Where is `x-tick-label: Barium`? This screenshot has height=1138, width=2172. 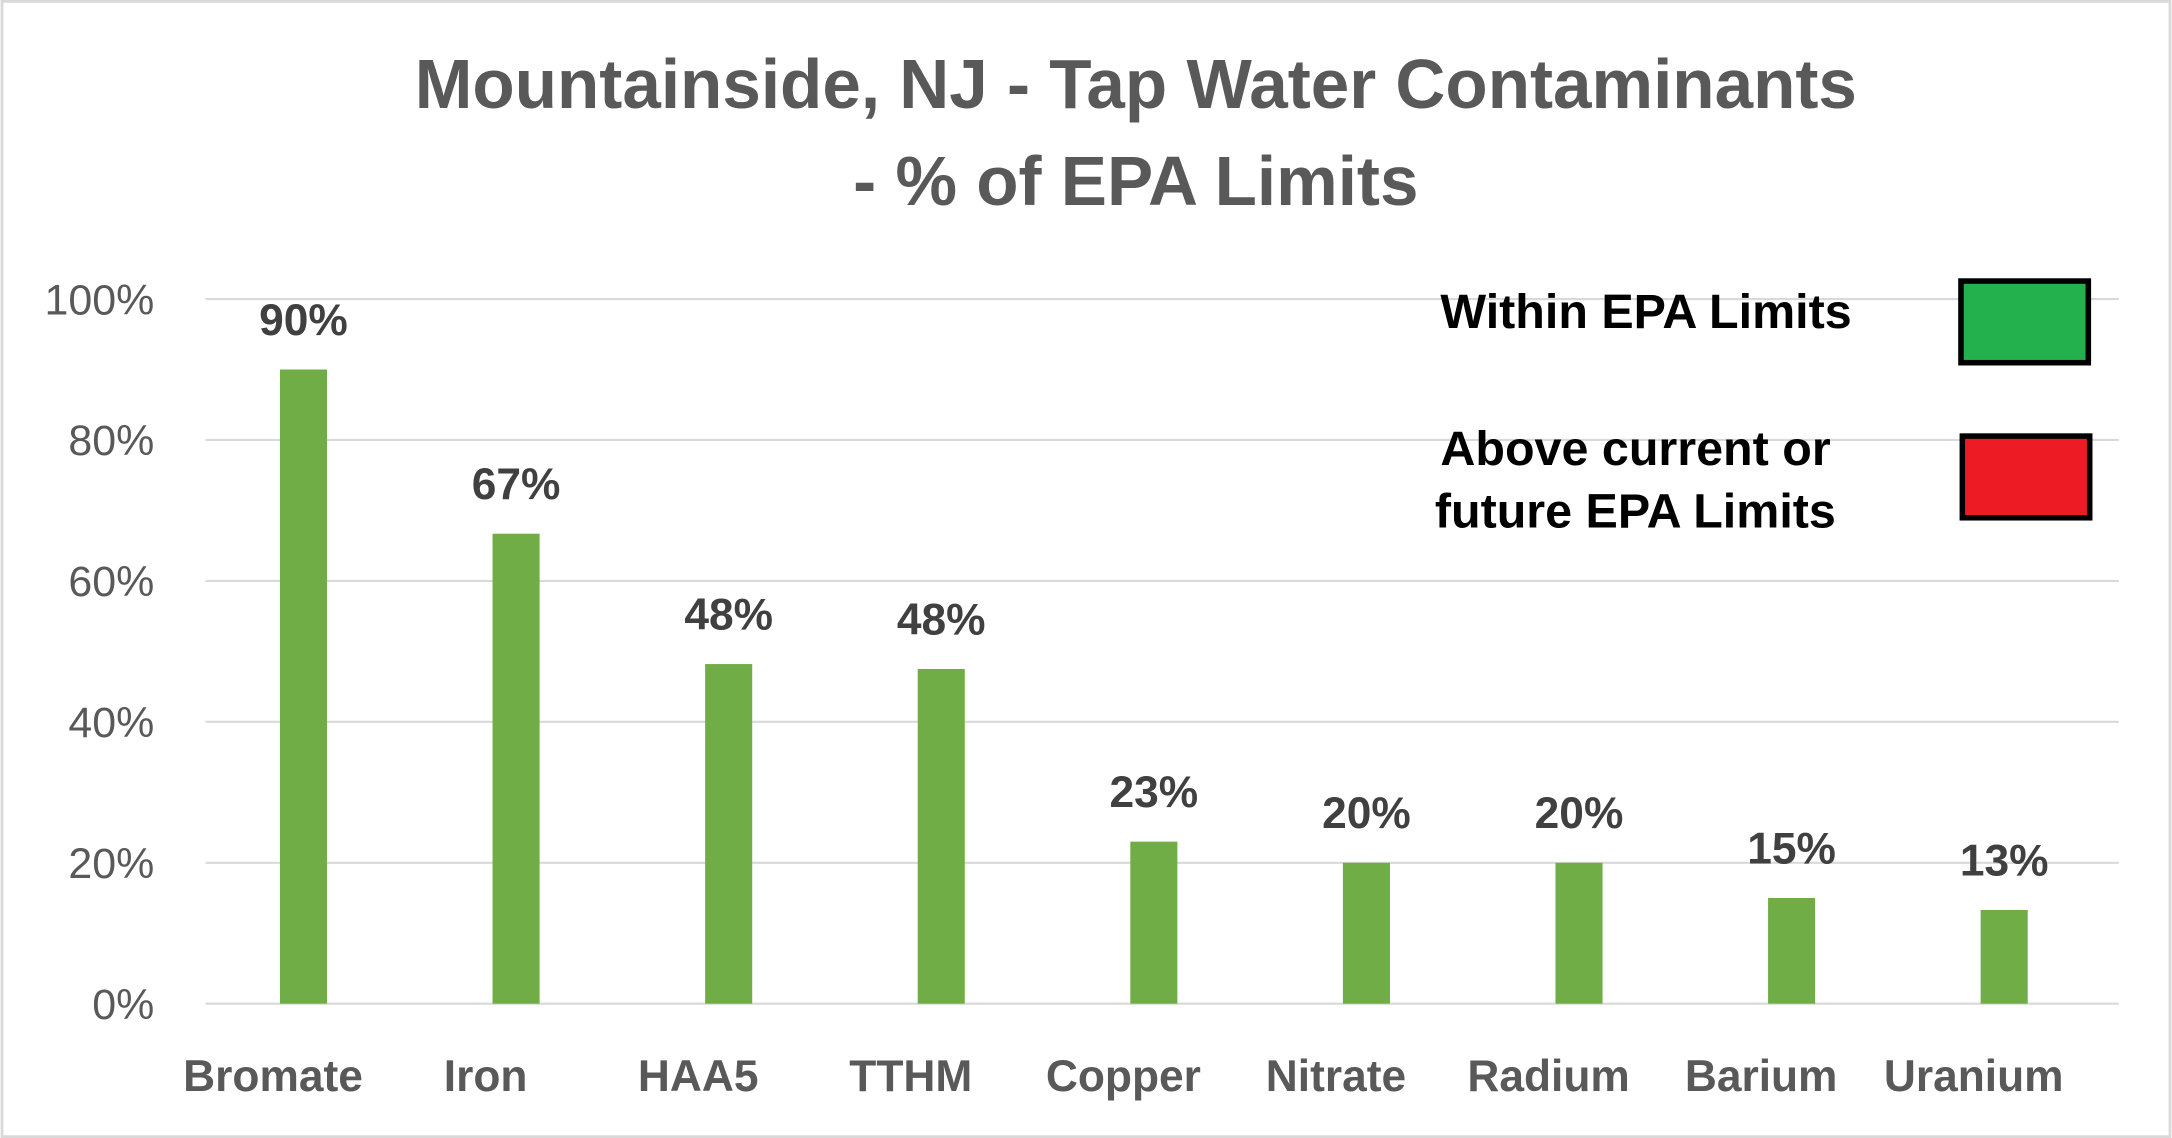 x-tick-label: Barium is located at coordinates (1761, 1076).